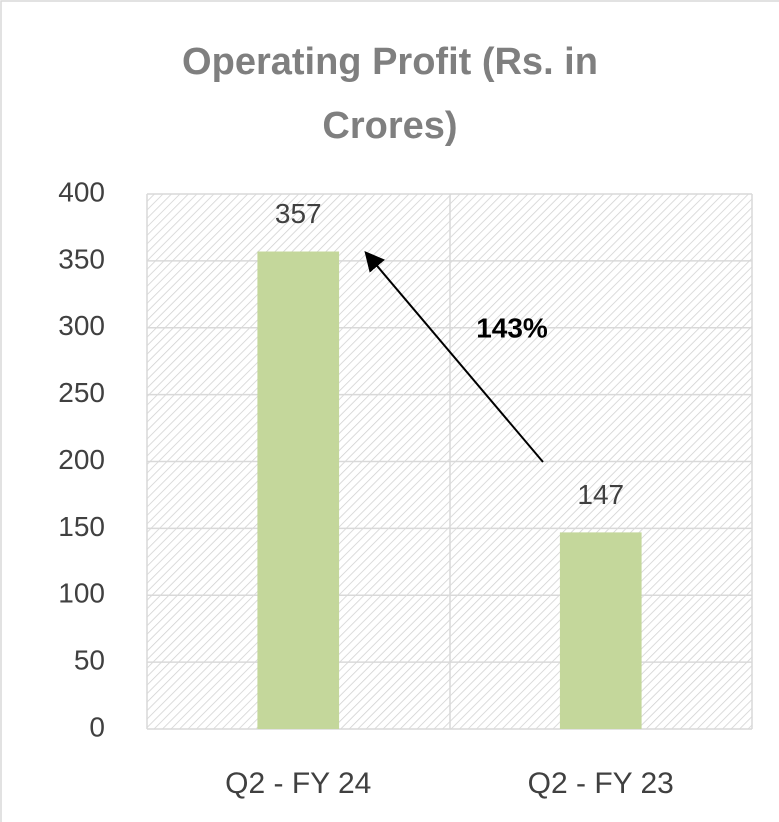  I want to click on y-tick-label: 400, so click(81, 191).